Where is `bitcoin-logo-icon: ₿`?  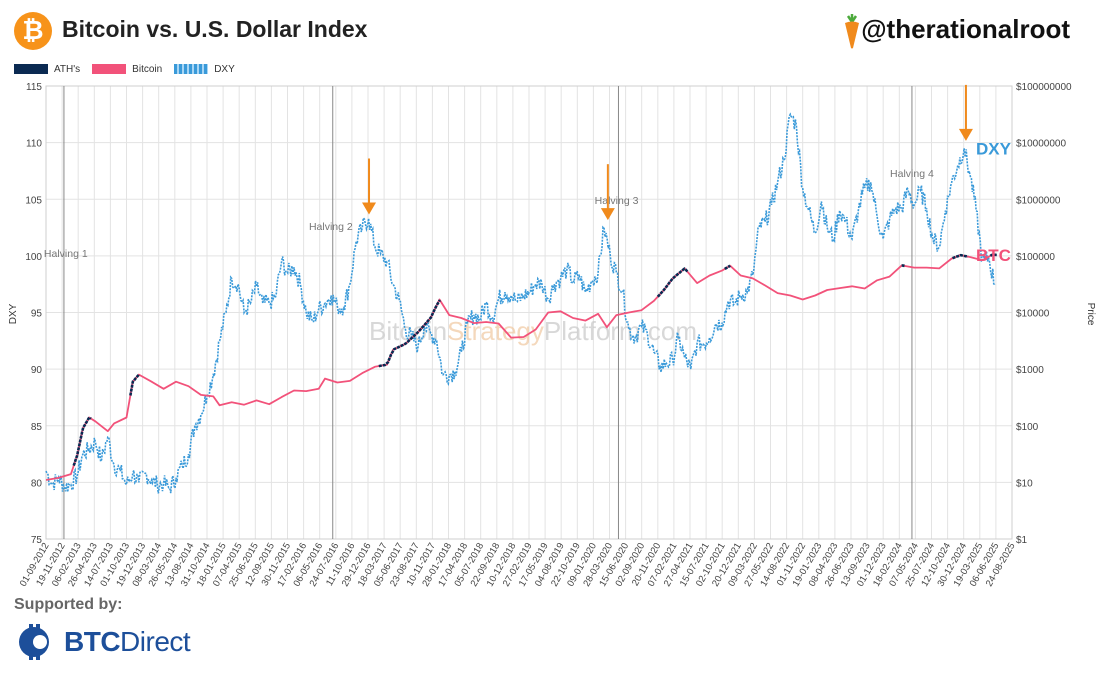
bitcoin-logo-icon: ₿ is located at coordinates (33, 31).